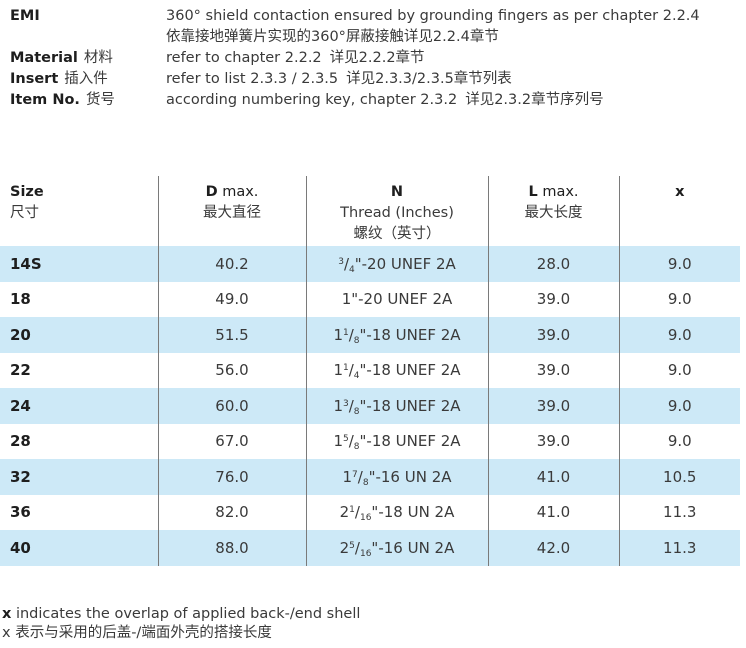  What do you see at coordinates (429, 79) in the screenshot?
I see `spec-value-zh: 详见2.3.3/2.3.5章节列表` at bounding box center [429, 79].